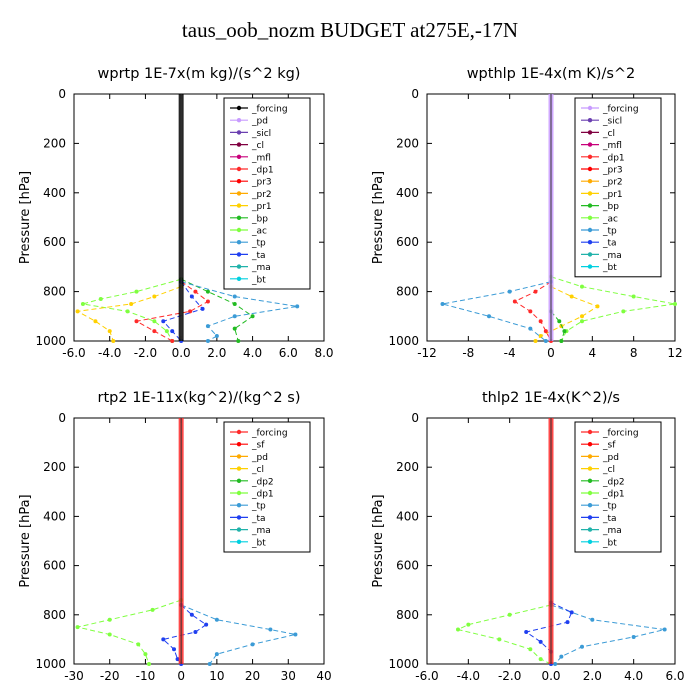 This screenshot has width=700, height=700. Describe the element at coordinates (258, 446) in the screenshot. I see `legend-label: _sf` at that location.